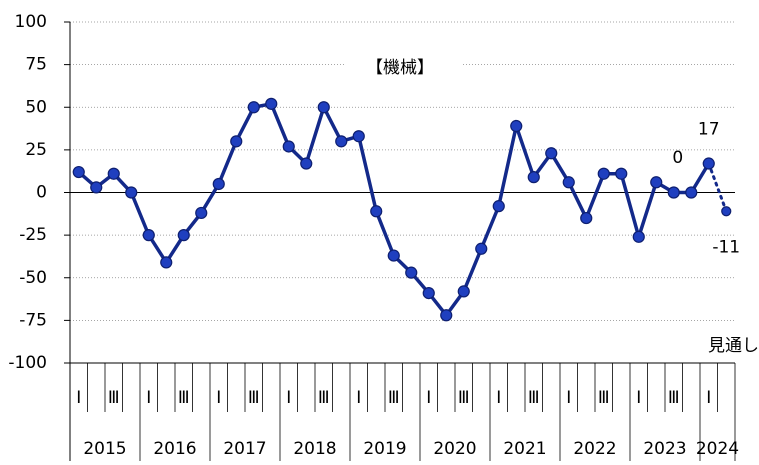 This screenshot has height=465, width=759. Describe the element at coordinates (36, 107) in the screenshot. I see `y-tick-label: 50` at that location.